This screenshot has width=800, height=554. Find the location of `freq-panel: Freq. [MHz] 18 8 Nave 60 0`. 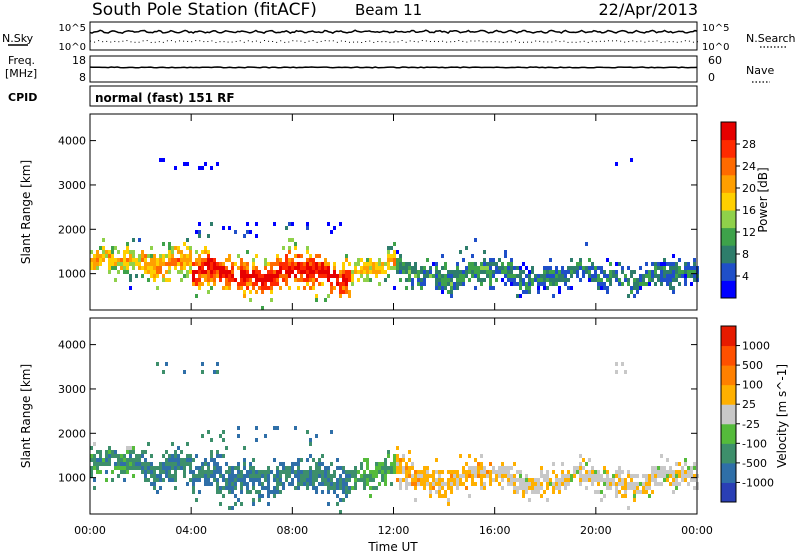

freq-panel: Freq. [MHz] 18 8 Nave 60 0 is located at coordinates (389, 69).